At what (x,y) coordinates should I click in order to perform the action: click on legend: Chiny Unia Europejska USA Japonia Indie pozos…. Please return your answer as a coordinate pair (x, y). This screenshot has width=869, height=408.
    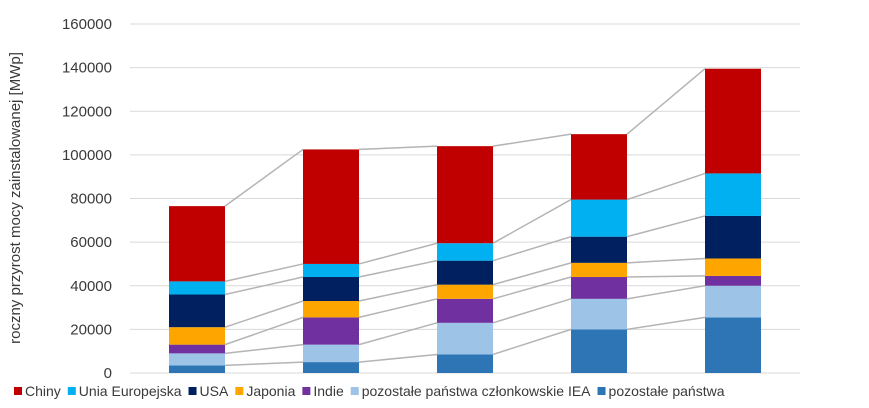
    Looking at the image, I should click on (369, 391).